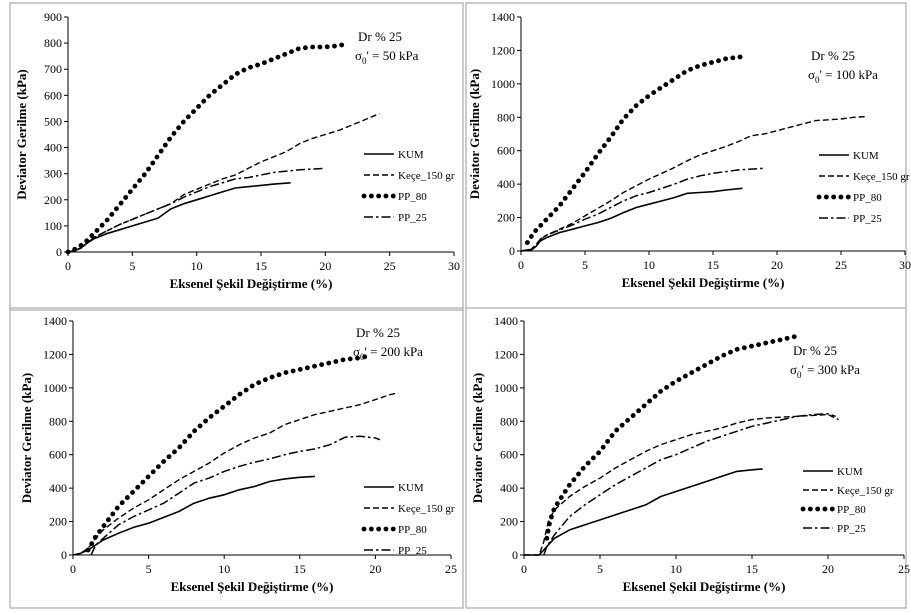 This screenshot has width=911, height=613. What do you see at coordinates (866, 156) in the screenshot?
I see `legend-label: KUM` at bounding box center [866, 156].